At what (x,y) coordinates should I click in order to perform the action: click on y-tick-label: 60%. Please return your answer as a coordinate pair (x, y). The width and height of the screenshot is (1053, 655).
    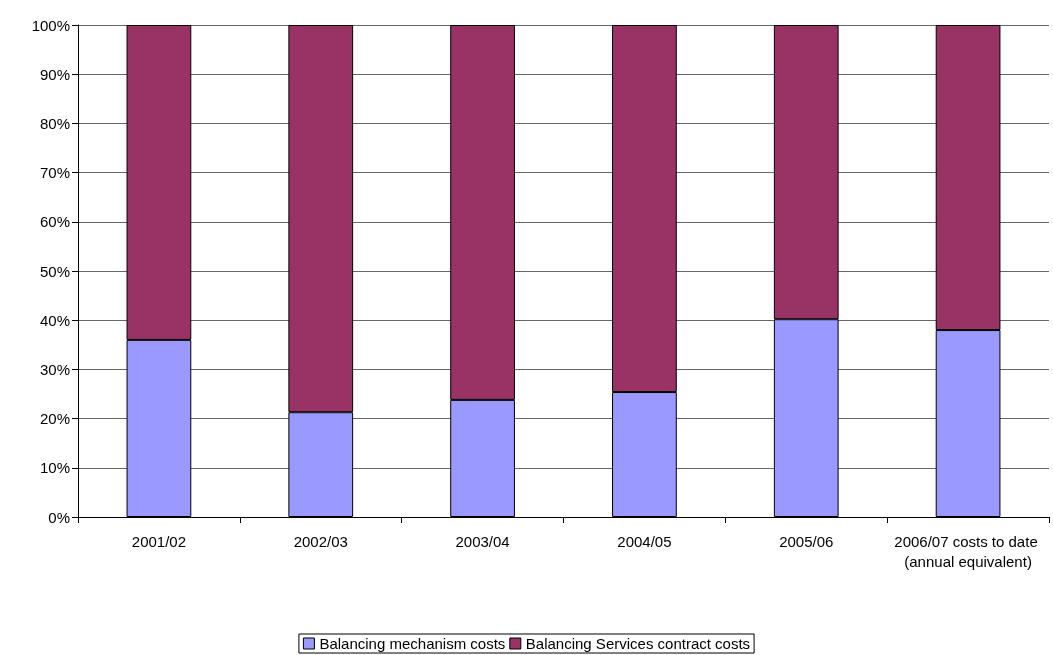
    Looking at the image, I should click on (54, 222).